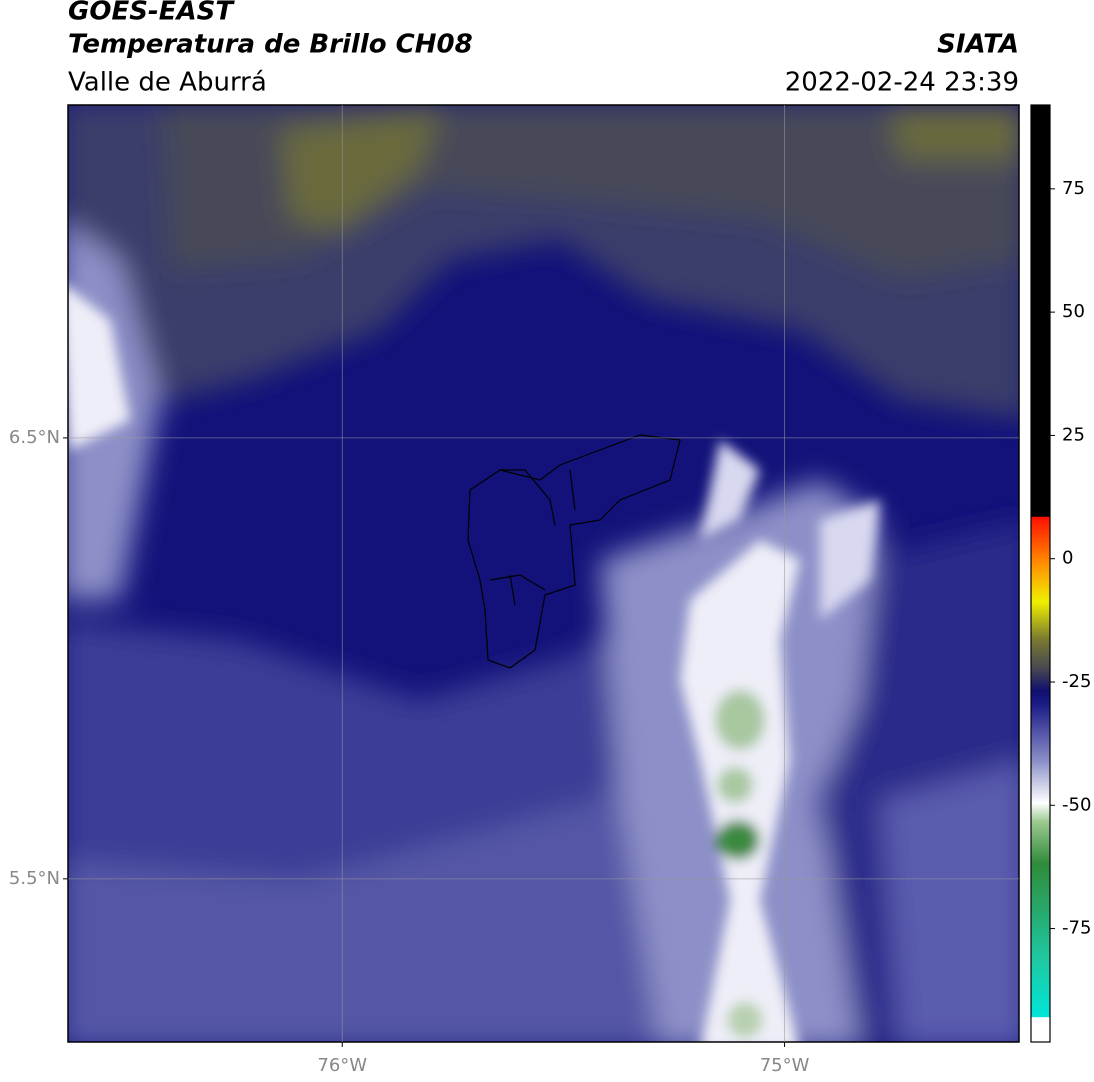 The width and height of the screenshot is (1094, 1082). Describe the element at coordinates (34, 437) in the screenshot. I see `y-tick-label: 6.5°N` at that location.